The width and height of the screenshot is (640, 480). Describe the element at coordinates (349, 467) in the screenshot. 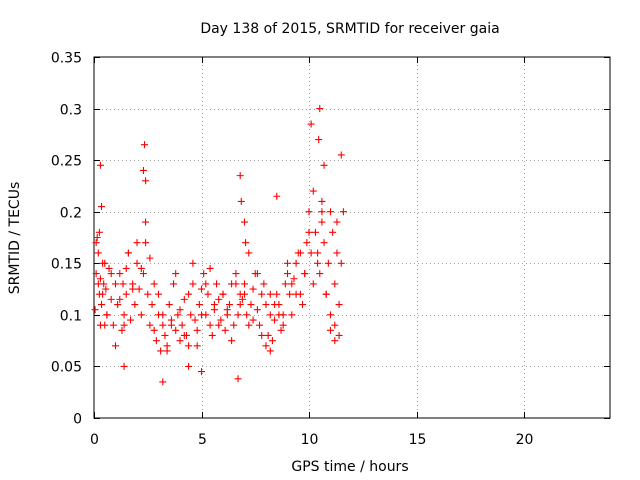

I see `x-axis-label: GPS time / hours` at that location.